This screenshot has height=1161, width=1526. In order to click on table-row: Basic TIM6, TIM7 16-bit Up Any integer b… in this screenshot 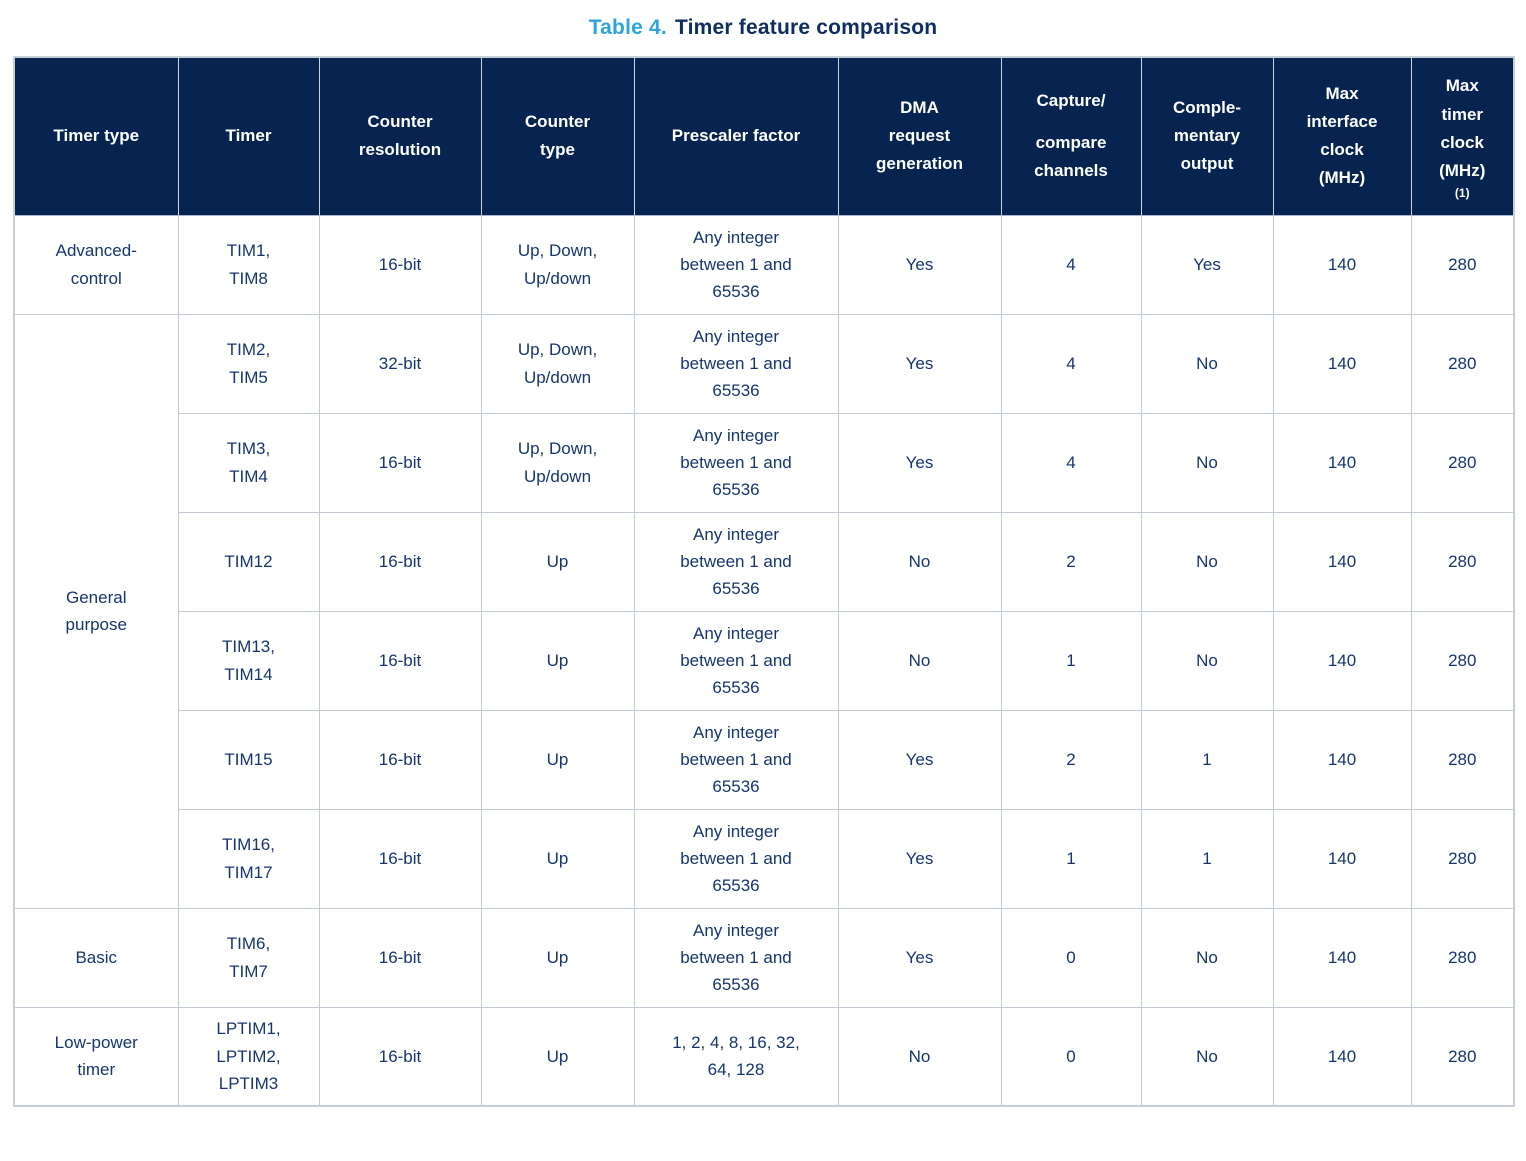, I will do `click(764, 957)`.